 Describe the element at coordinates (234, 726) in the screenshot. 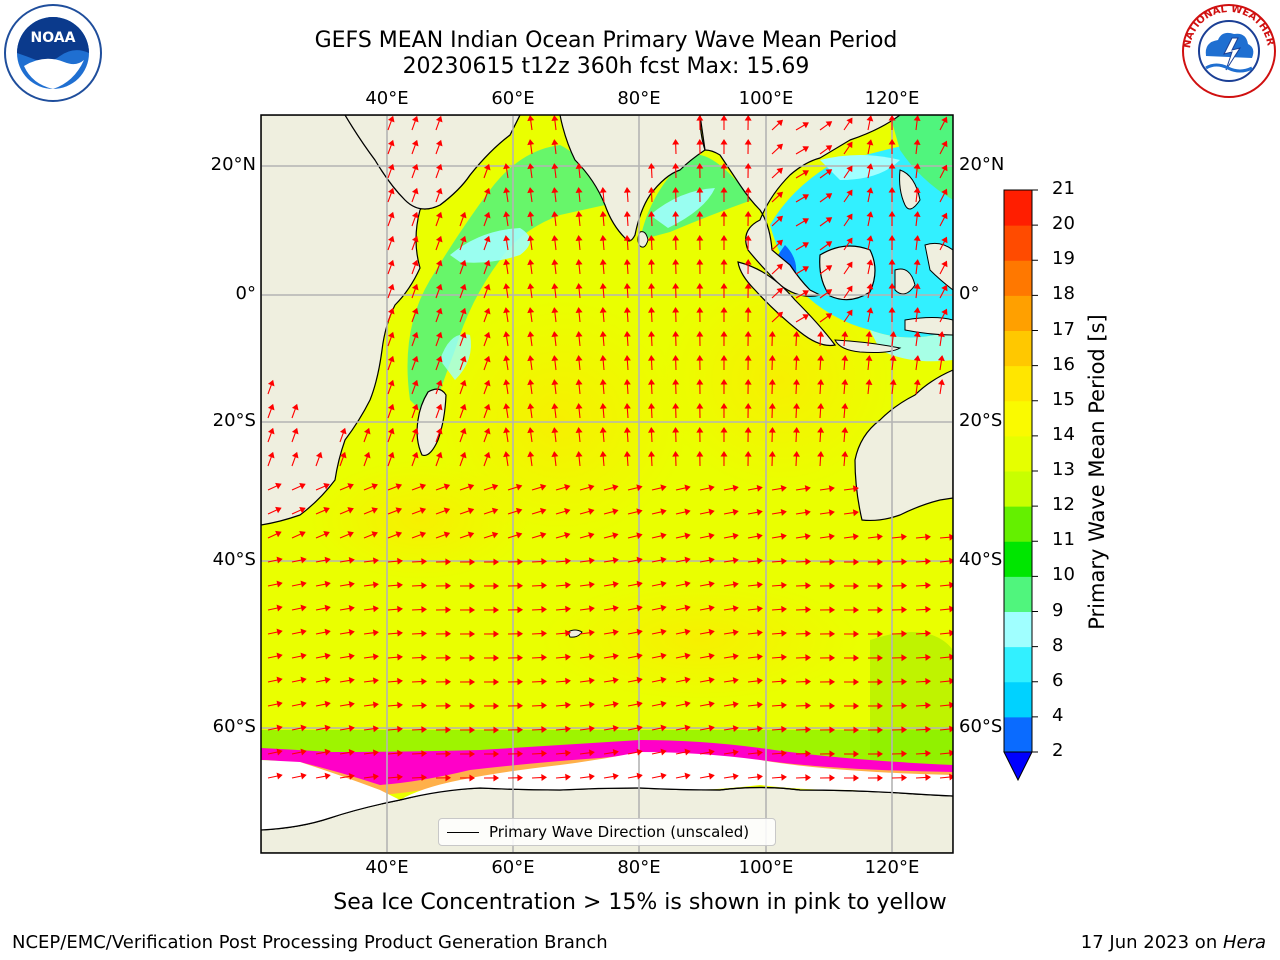

I see `lat-tick-left: 60°S` at that location.